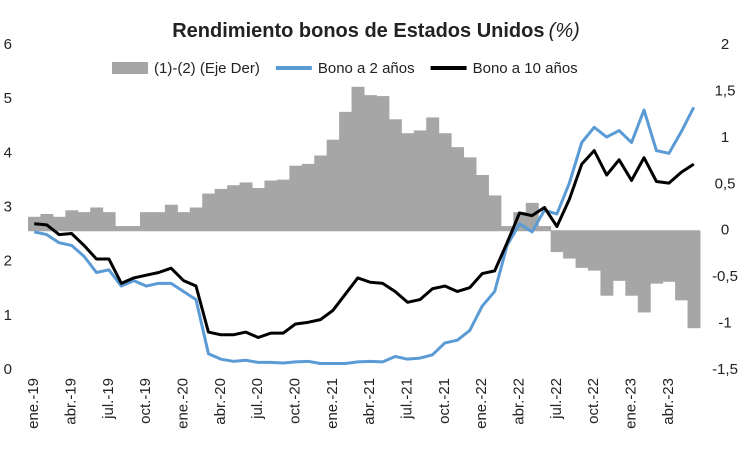 The height and width of the screenshot is (452, 752). I want to click on y-tick-label: 2, so click(8, 261).